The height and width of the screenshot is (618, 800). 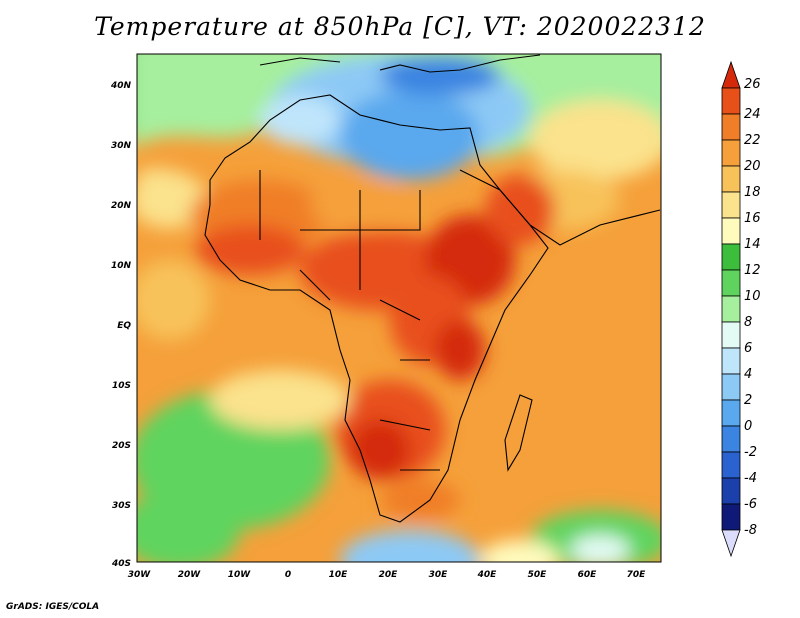 I want to click on lon-tick-label: 30E, so click(x=439, y=575).